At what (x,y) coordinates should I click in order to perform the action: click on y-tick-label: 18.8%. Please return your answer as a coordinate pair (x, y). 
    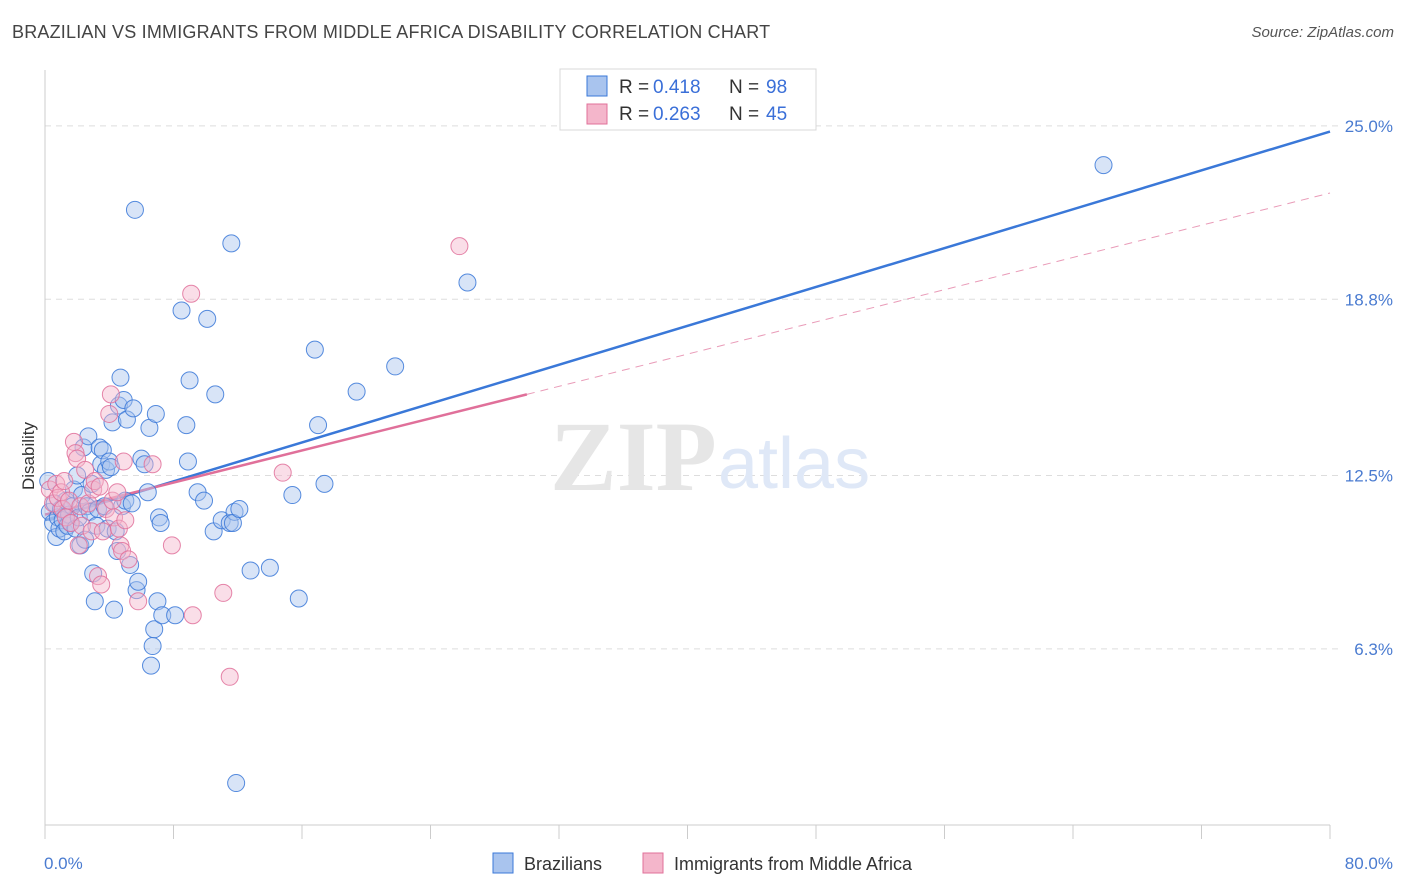
    Looking at the image, I should click on (1369, 299).